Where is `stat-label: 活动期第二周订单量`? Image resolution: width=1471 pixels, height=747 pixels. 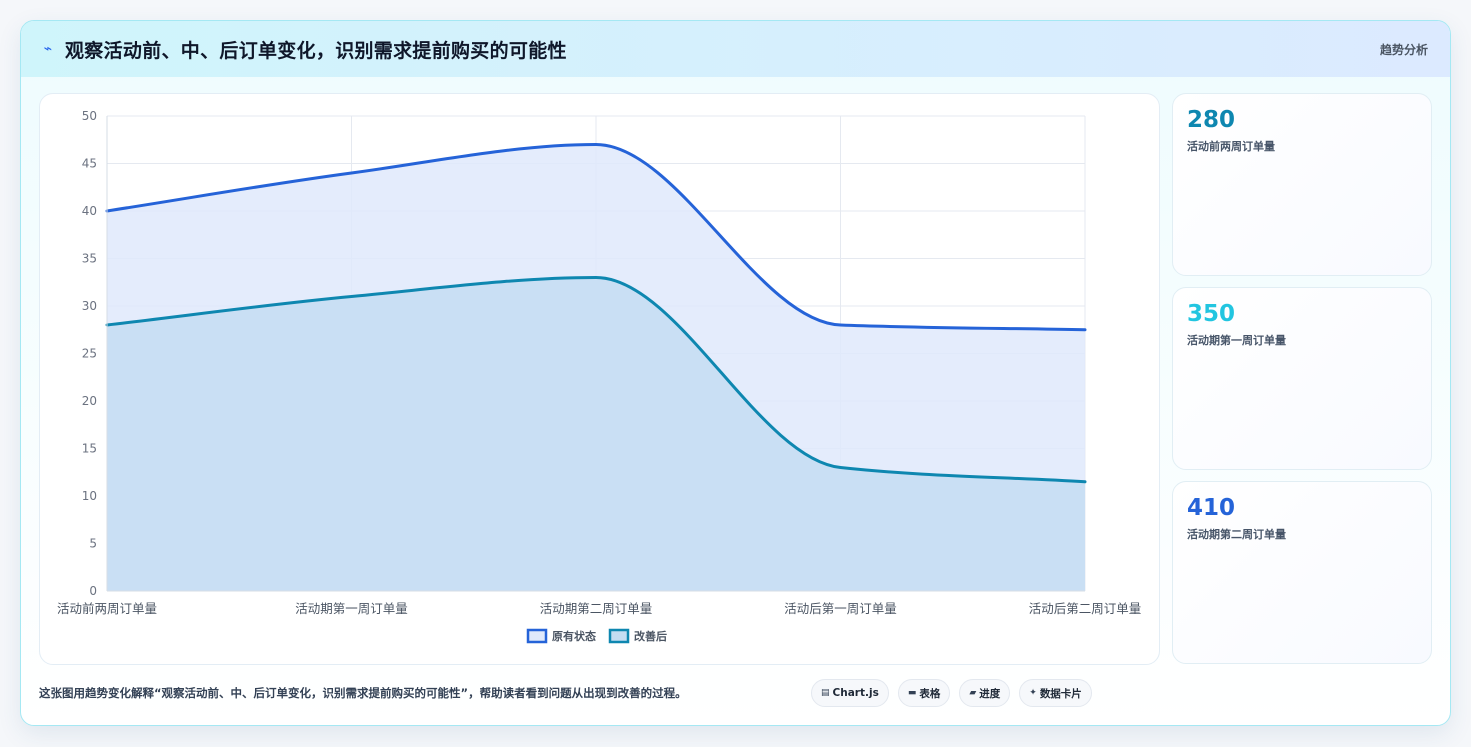
stat-label: 活动期第二周订单量 is located at coordinates (1236, 534).